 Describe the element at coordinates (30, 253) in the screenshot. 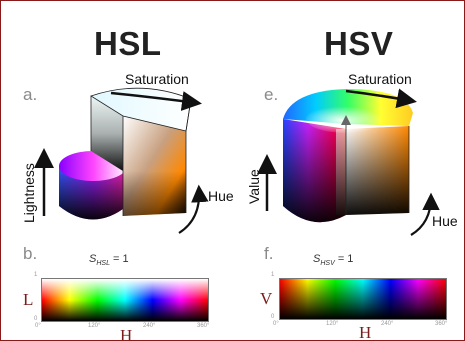

I see `panel-label-b: b.` at that location.